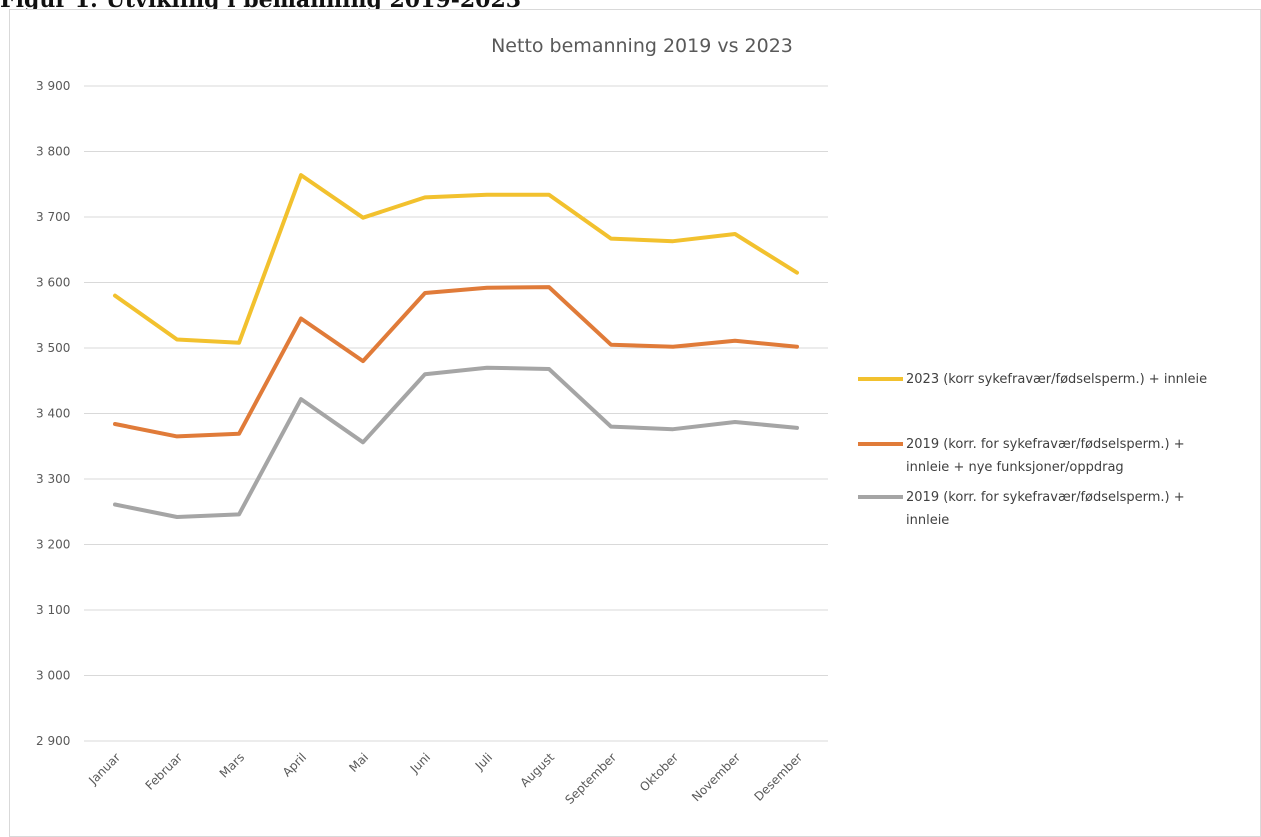  What do you see at coordinates (642, 46) in the screenshot?
I see `chart-title: Netto bemanning 2019 vs 2023` at bounding box center [642, 46].